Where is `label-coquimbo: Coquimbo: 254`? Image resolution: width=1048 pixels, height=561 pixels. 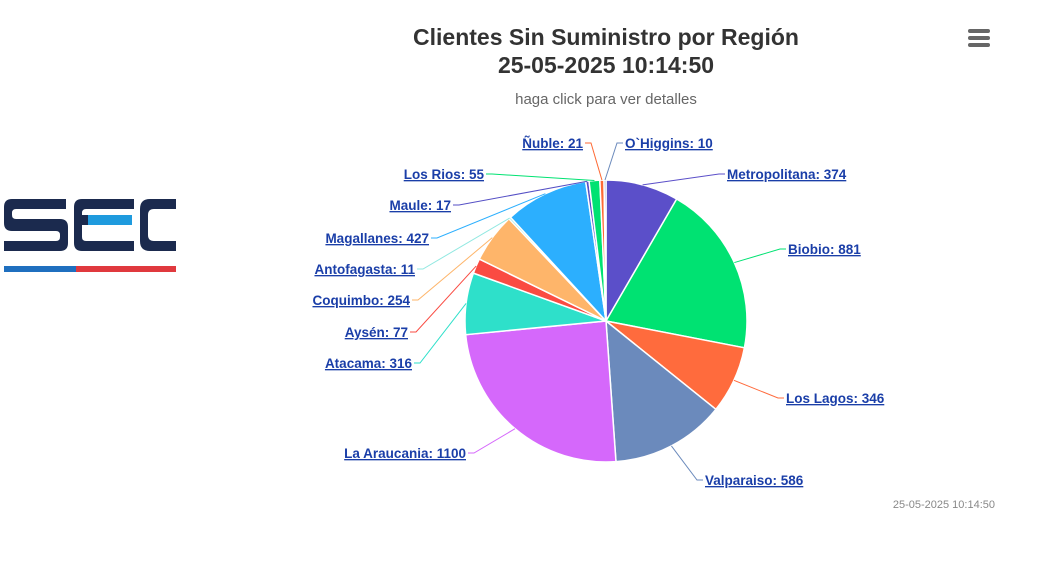 label-coquimbo: Coquimbo: 254 is located at coordinates (361, 300).